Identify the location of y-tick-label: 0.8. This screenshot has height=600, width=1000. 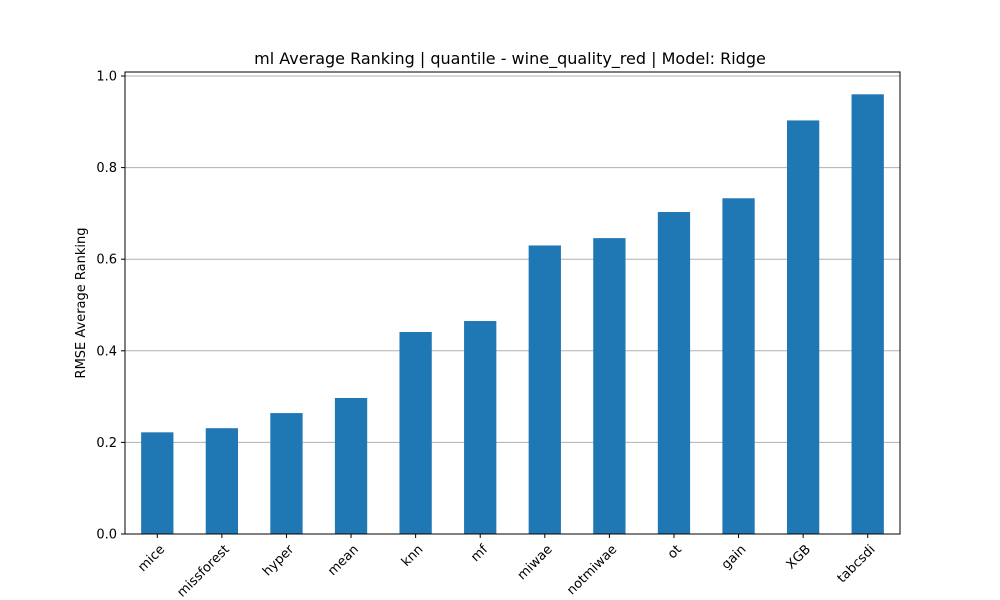
(106, 168).